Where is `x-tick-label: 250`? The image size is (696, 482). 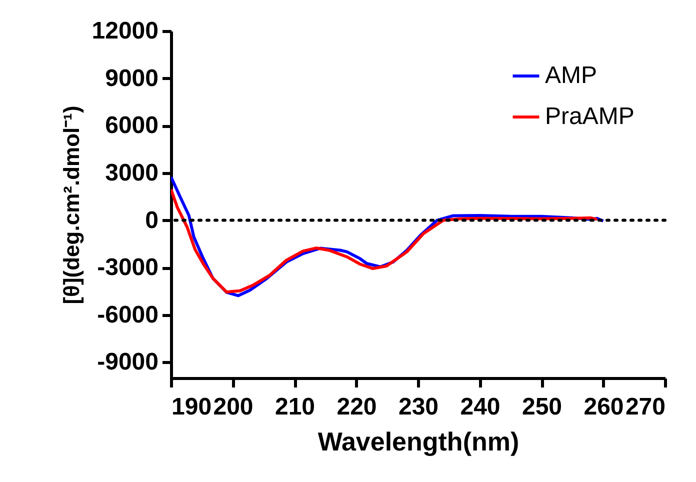
x-tick-label: 250 is located at coordinates (542, 407).